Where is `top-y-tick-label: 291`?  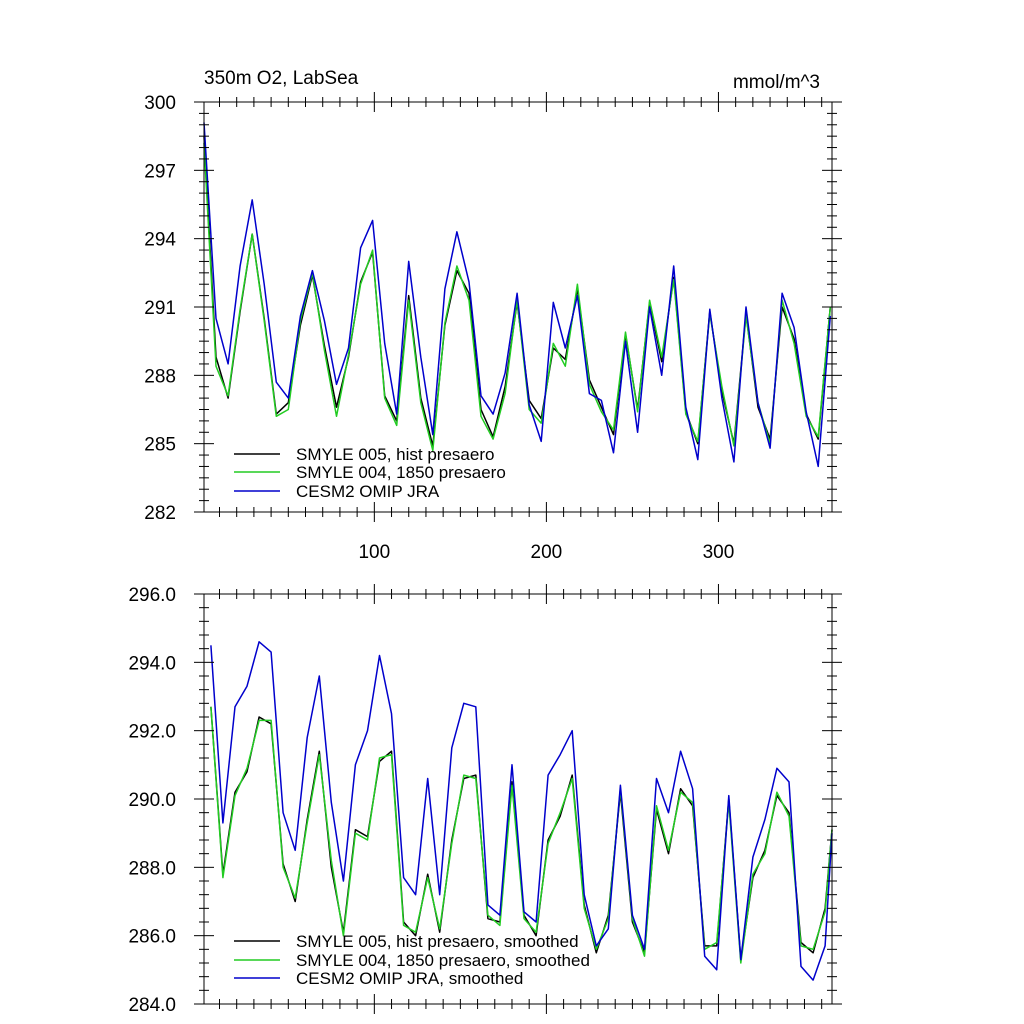 top-y-tick-label: 291 is located at coordinates (160, 308).